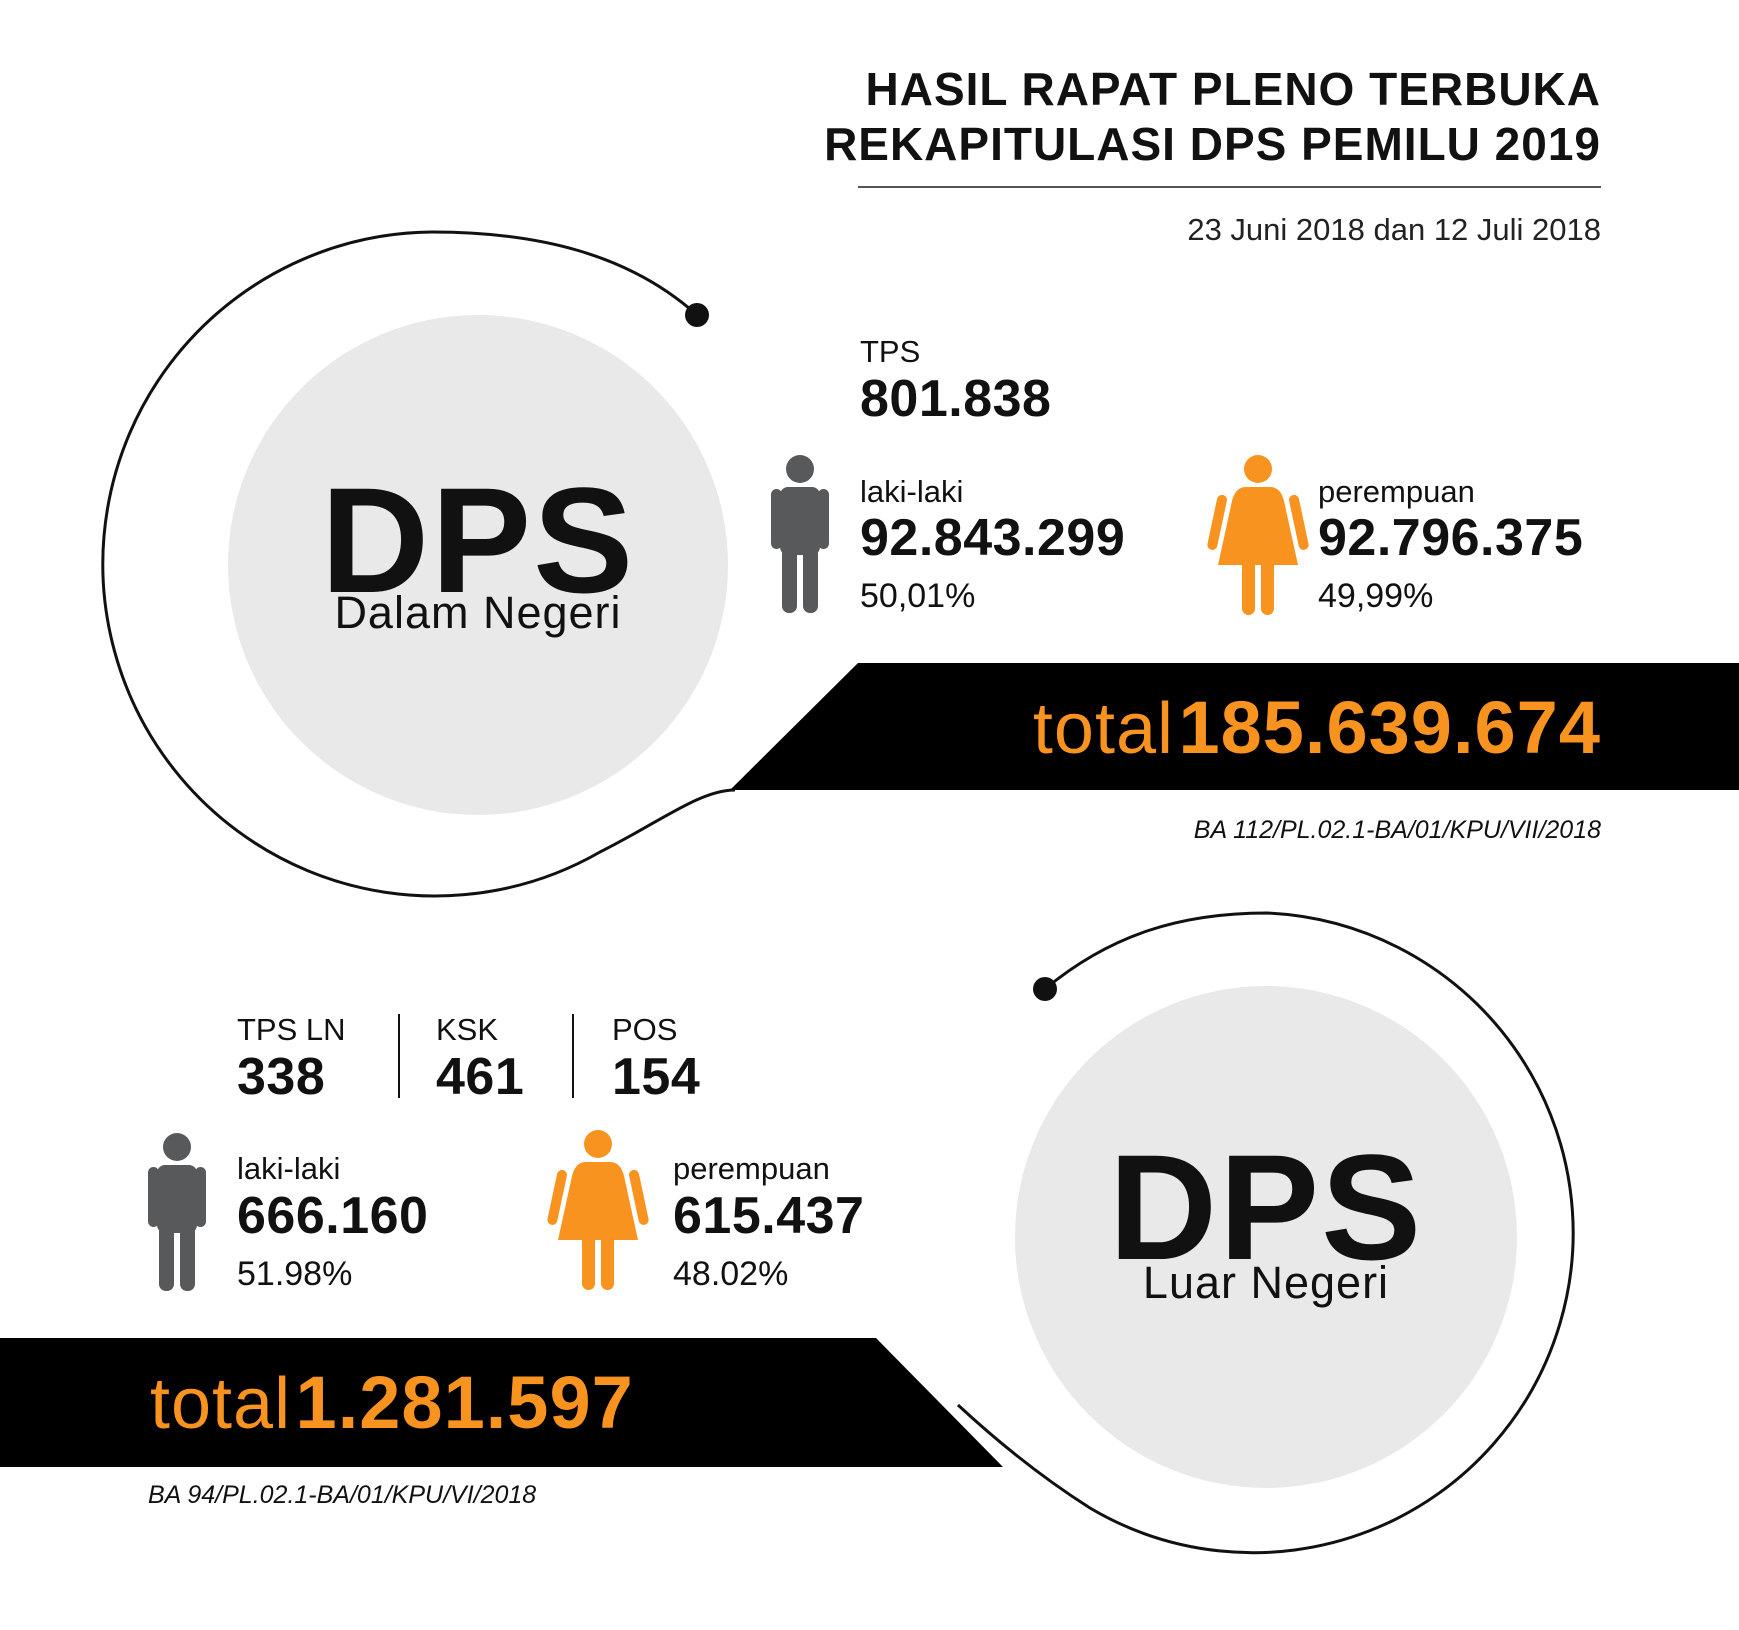 The width and height of the screenshot is (1739, 1630). I want to click on luar-negeri-subheading: Luar Negeri, so click(1266, 1282).